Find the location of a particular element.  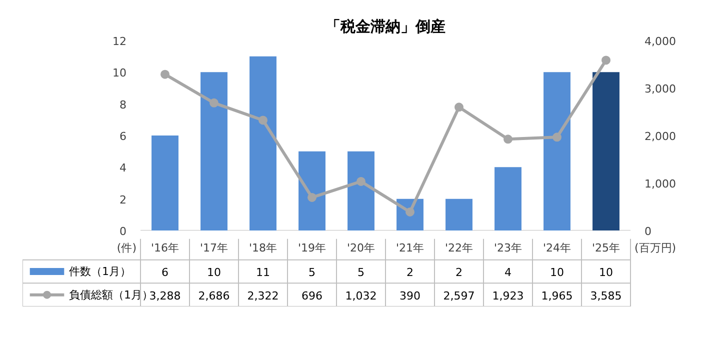

x-tick-label: '25年 is located at coordinates (606, 248).